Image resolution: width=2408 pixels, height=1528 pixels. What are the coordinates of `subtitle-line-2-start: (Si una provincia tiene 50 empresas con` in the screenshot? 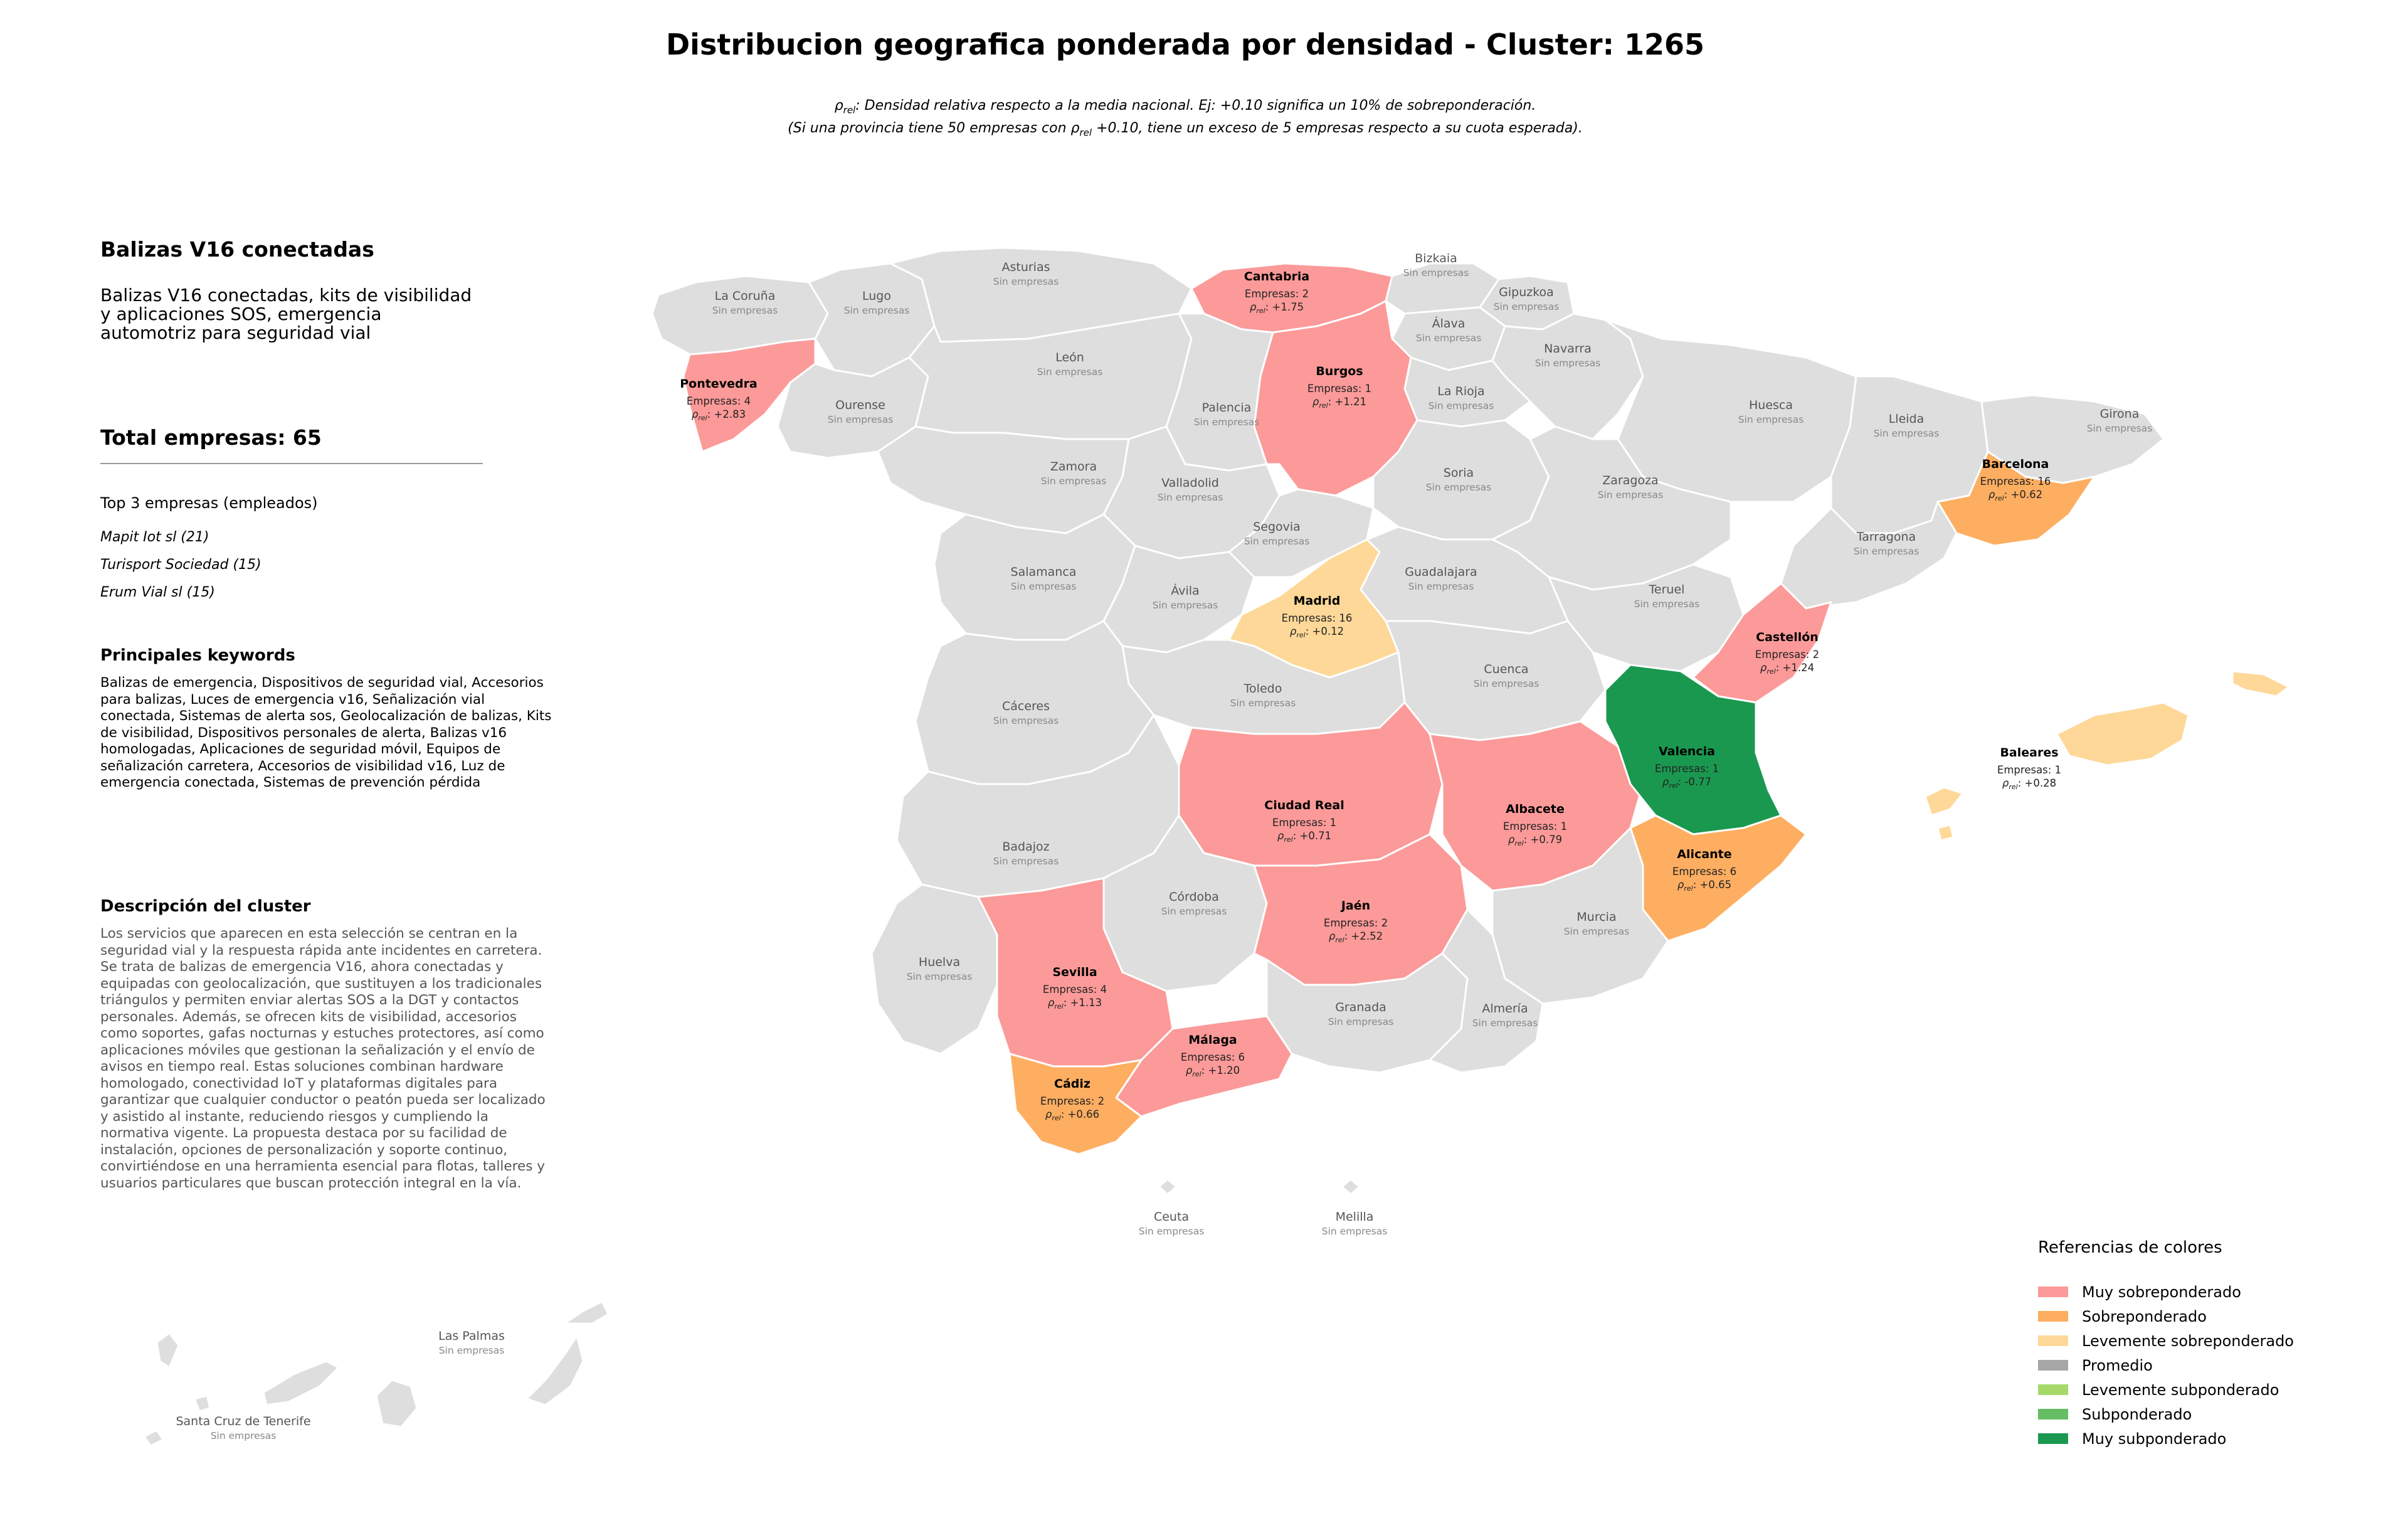 It's located at (929, 128).